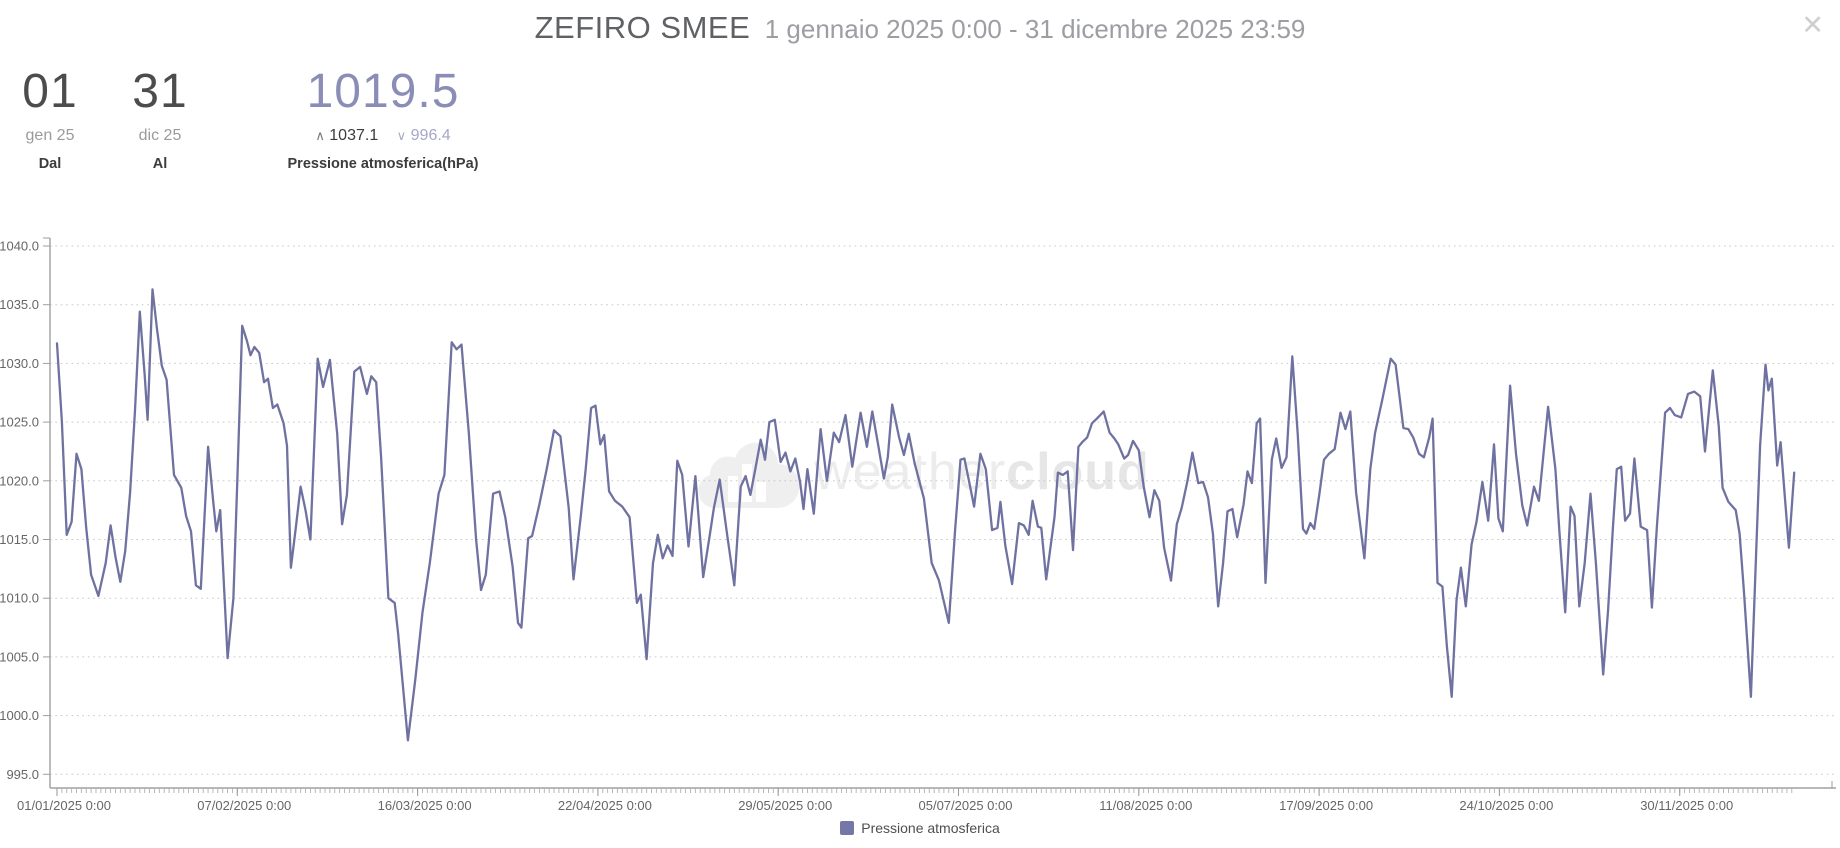 The height and width of the screenshot is (848, 1840). I want to click on legend-item-pressione: Pressione atmosferica, so click(920, 828).